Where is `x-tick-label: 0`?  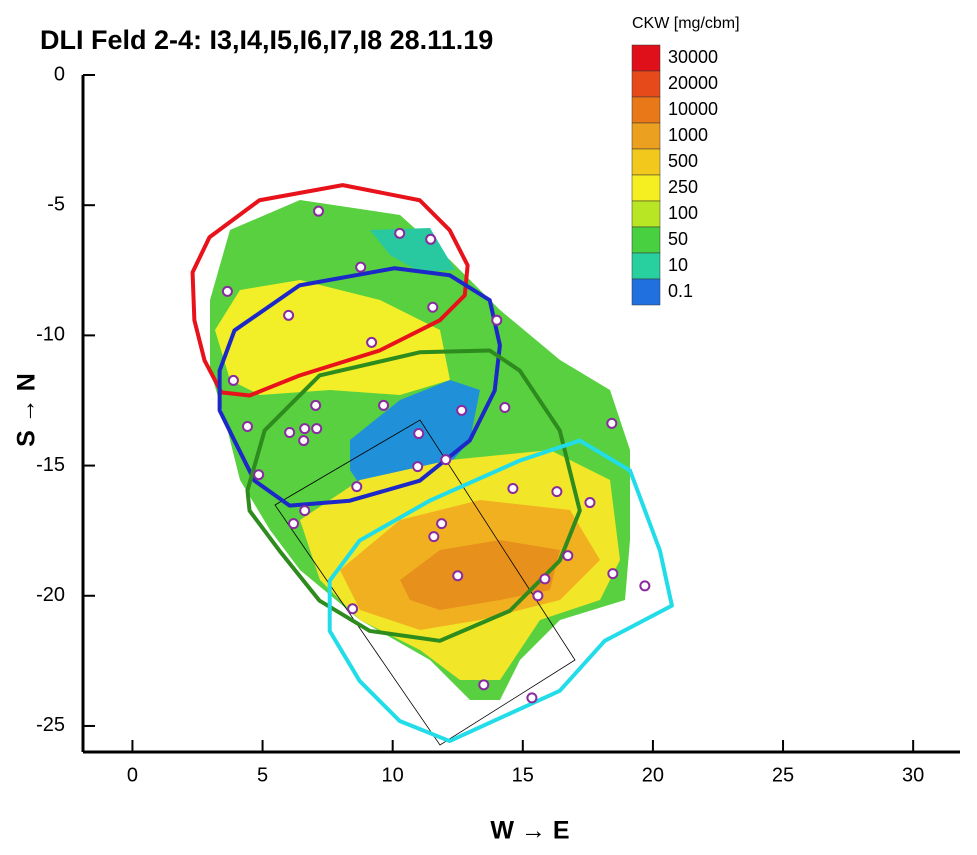
x-tick-label: 0 is located at coordinates (132, 775).